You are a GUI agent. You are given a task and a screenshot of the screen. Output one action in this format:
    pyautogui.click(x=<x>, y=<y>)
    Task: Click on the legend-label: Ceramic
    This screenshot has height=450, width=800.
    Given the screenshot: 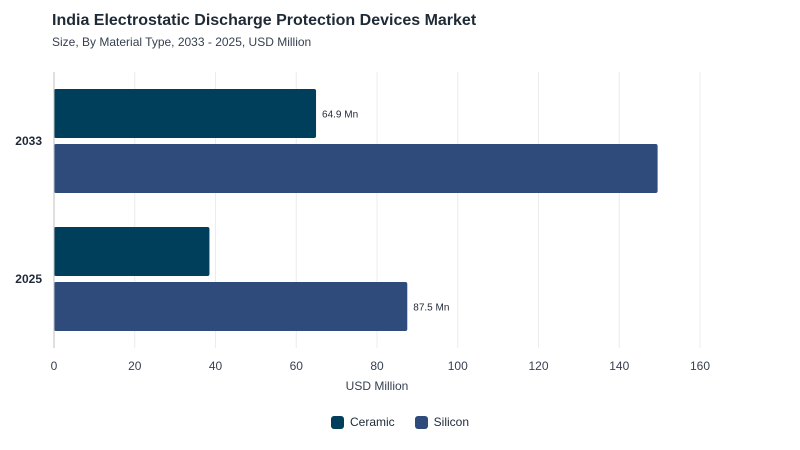 What is the action you would take?
    pyautogui.click(x=372, y=422)
    